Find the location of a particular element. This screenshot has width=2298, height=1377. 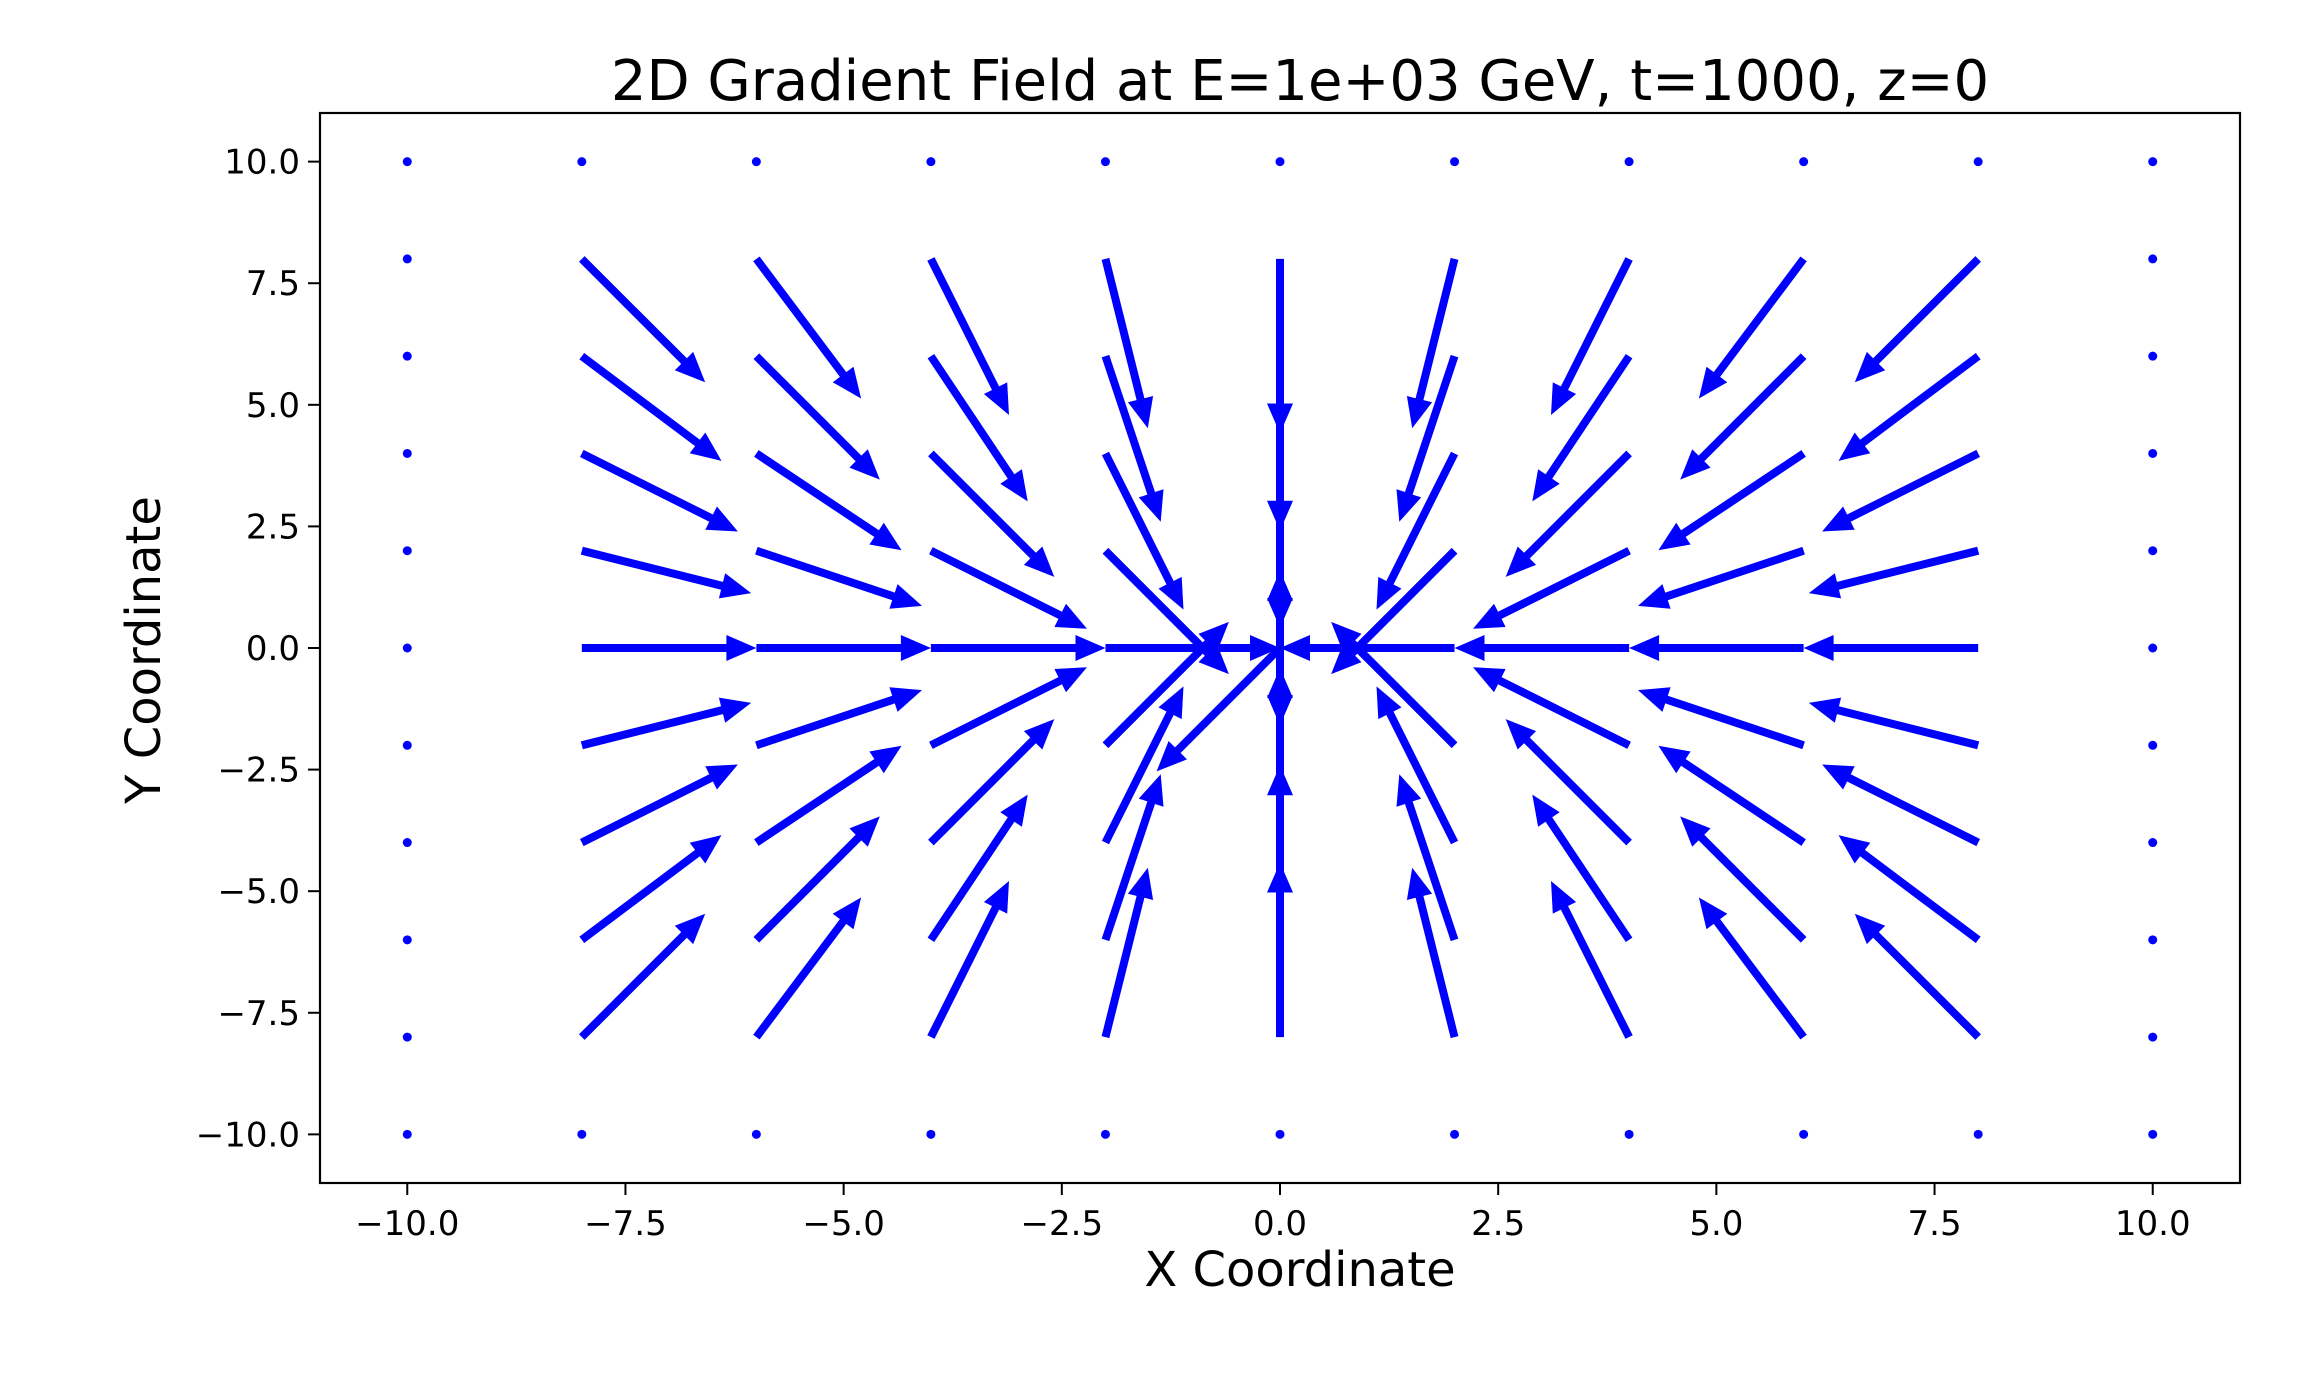

x-tick-label: 10.0 is located at coordinates (2153, 1224).